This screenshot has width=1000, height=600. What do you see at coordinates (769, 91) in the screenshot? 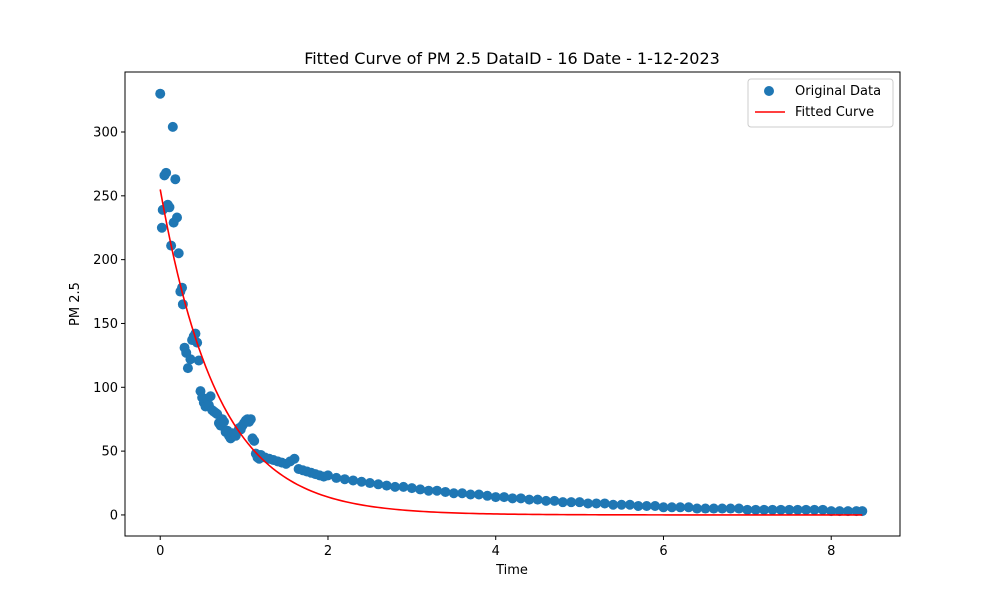
I see `legend-marker-original-data` at bounding box center [769, 91].